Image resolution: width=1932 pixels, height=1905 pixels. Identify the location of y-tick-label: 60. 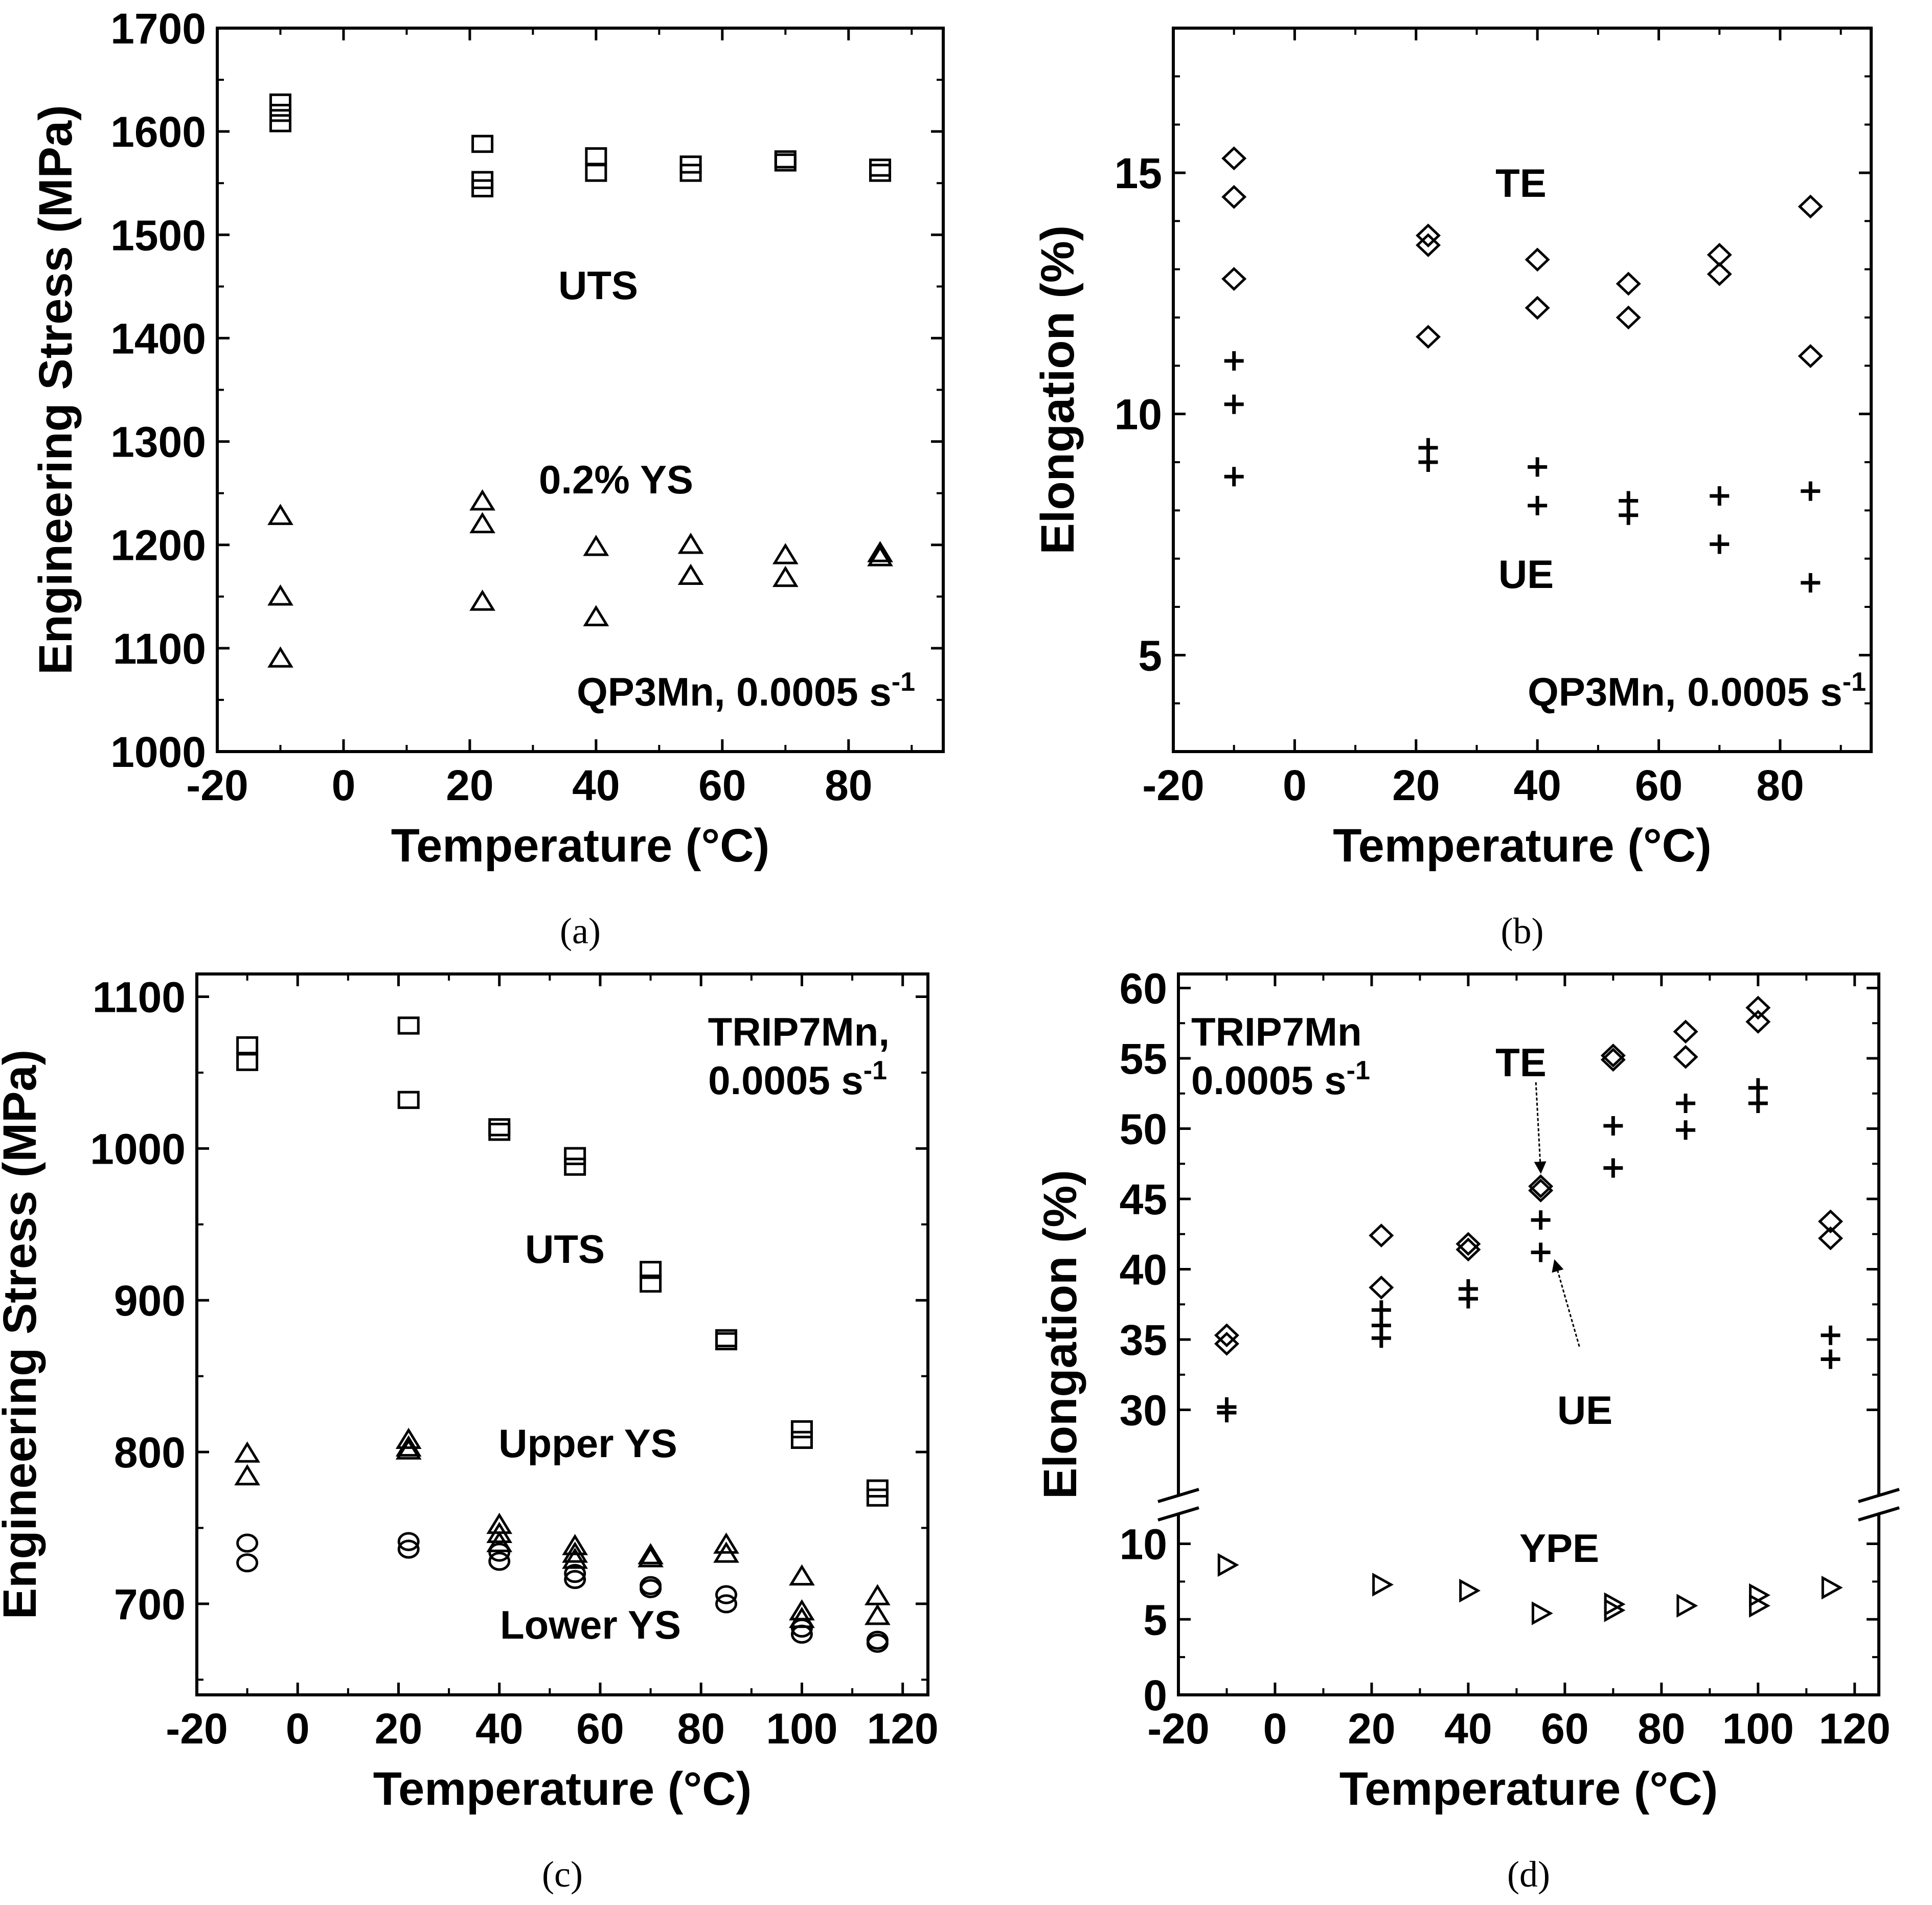
(1143, 989).